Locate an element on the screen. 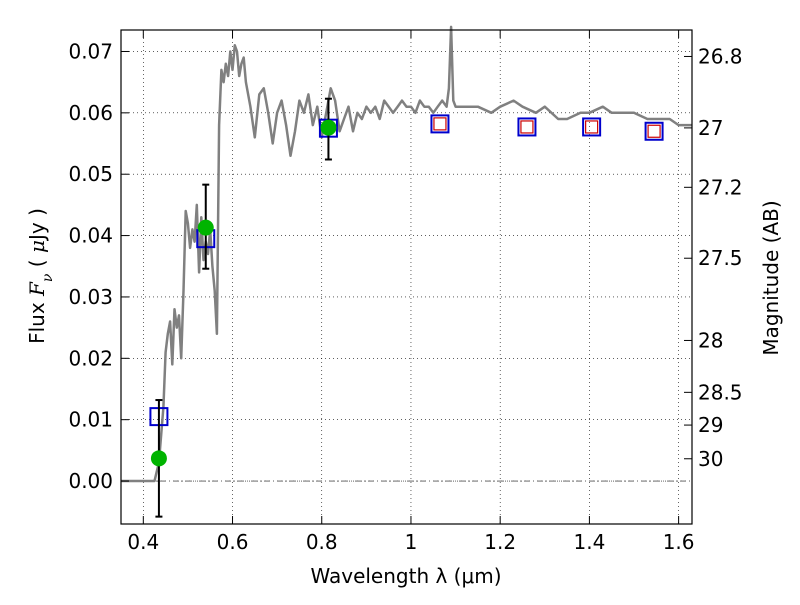 This screenshot has width=800, height=605. y-tick-label: 0.03 is located at coordinates (90, 297).